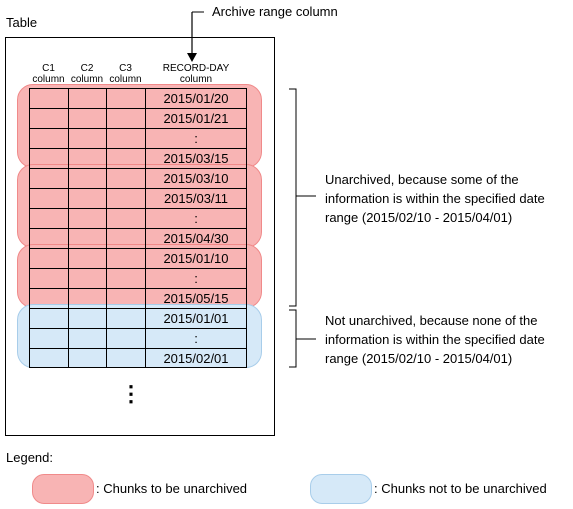  I want to click on table-row: 2015/03/11, so click(138, 198).